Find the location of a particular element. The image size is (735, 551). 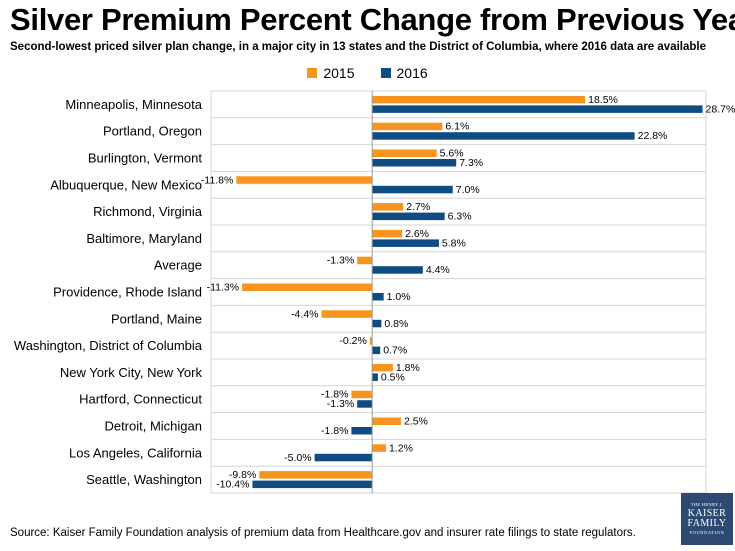

category-label: Burlington, Vermont is located at coordinates (145, 158).